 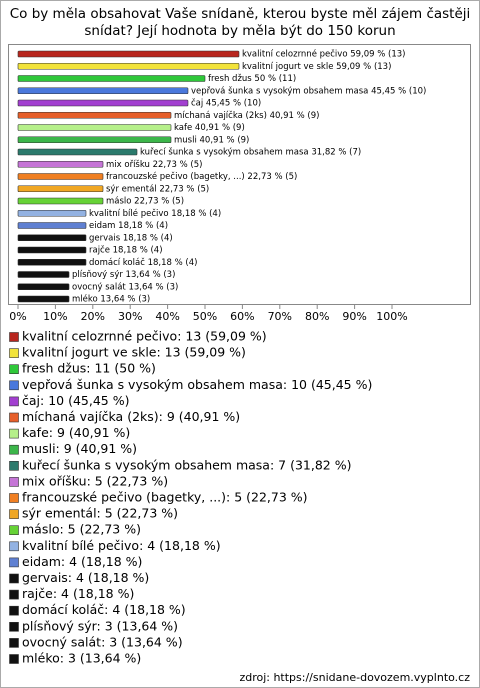 What do you see at coordinates (130, 316) in the screenshot?
I see `x-tick-label: 30%` at bounding box center [130, 316].